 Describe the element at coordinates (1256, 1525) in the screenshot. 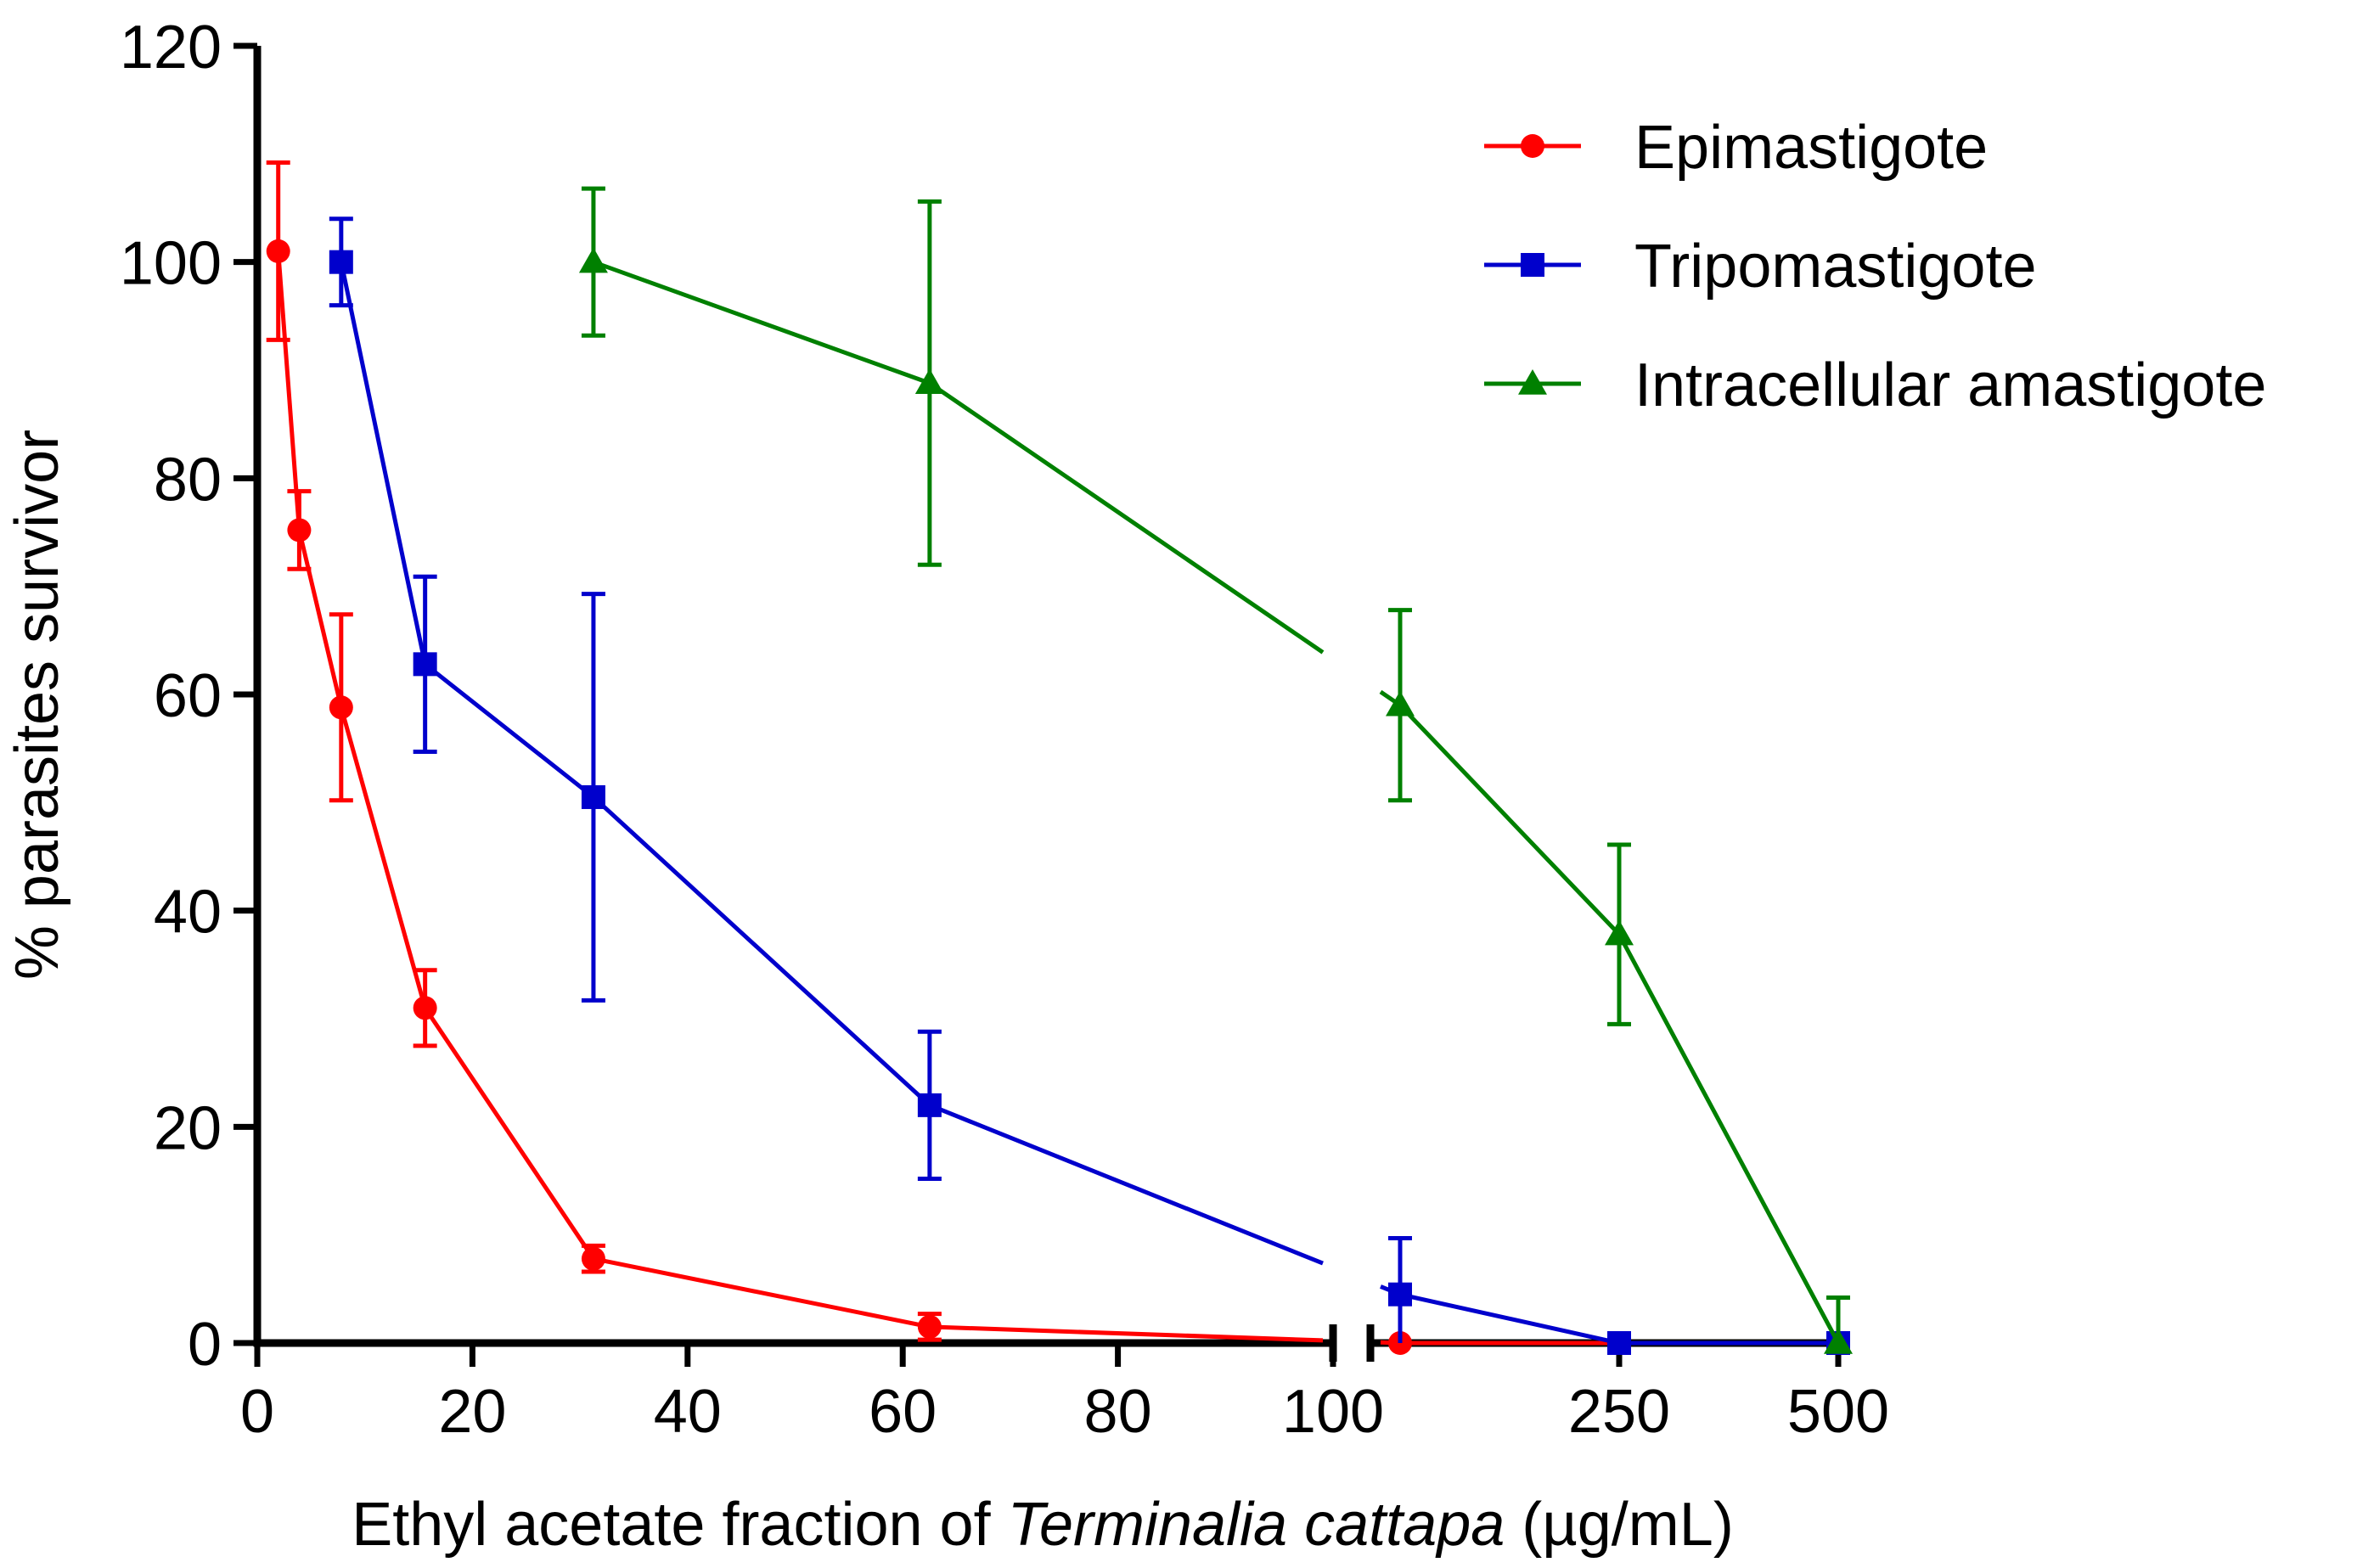

I see `x-axis-title-species: Terminalia cattapa` at that location.